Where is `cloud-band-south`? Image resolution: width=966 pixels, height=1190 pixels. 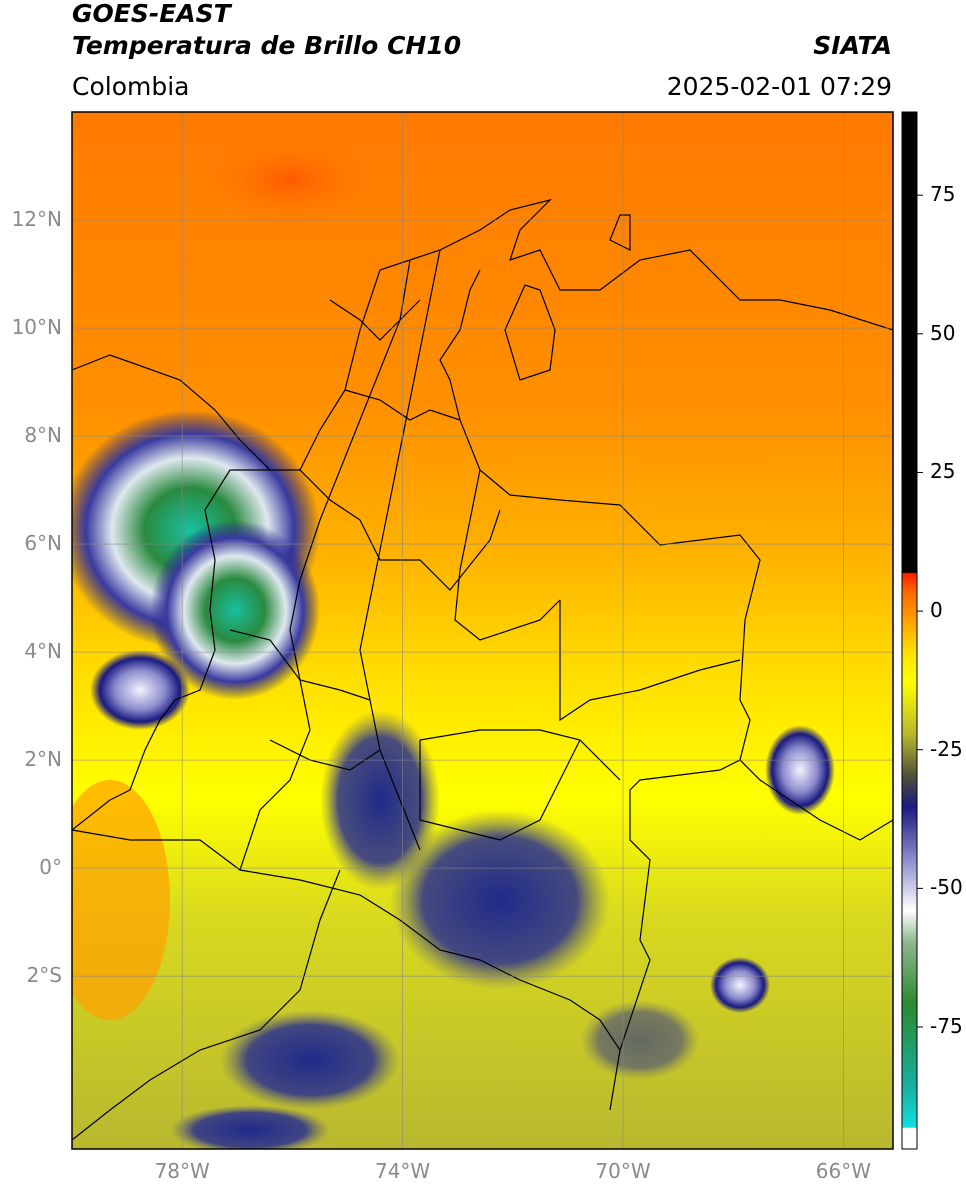
cloud-band-south is located at coordinates (310, 1060).